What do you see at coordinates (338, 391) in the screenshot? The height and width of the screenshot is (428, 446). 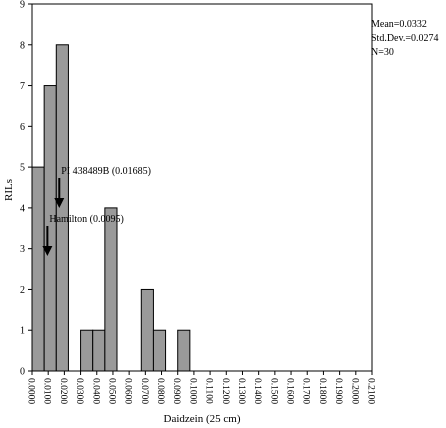 I see `x-tick-label: 0.1900` at bounding box center [338, 391].